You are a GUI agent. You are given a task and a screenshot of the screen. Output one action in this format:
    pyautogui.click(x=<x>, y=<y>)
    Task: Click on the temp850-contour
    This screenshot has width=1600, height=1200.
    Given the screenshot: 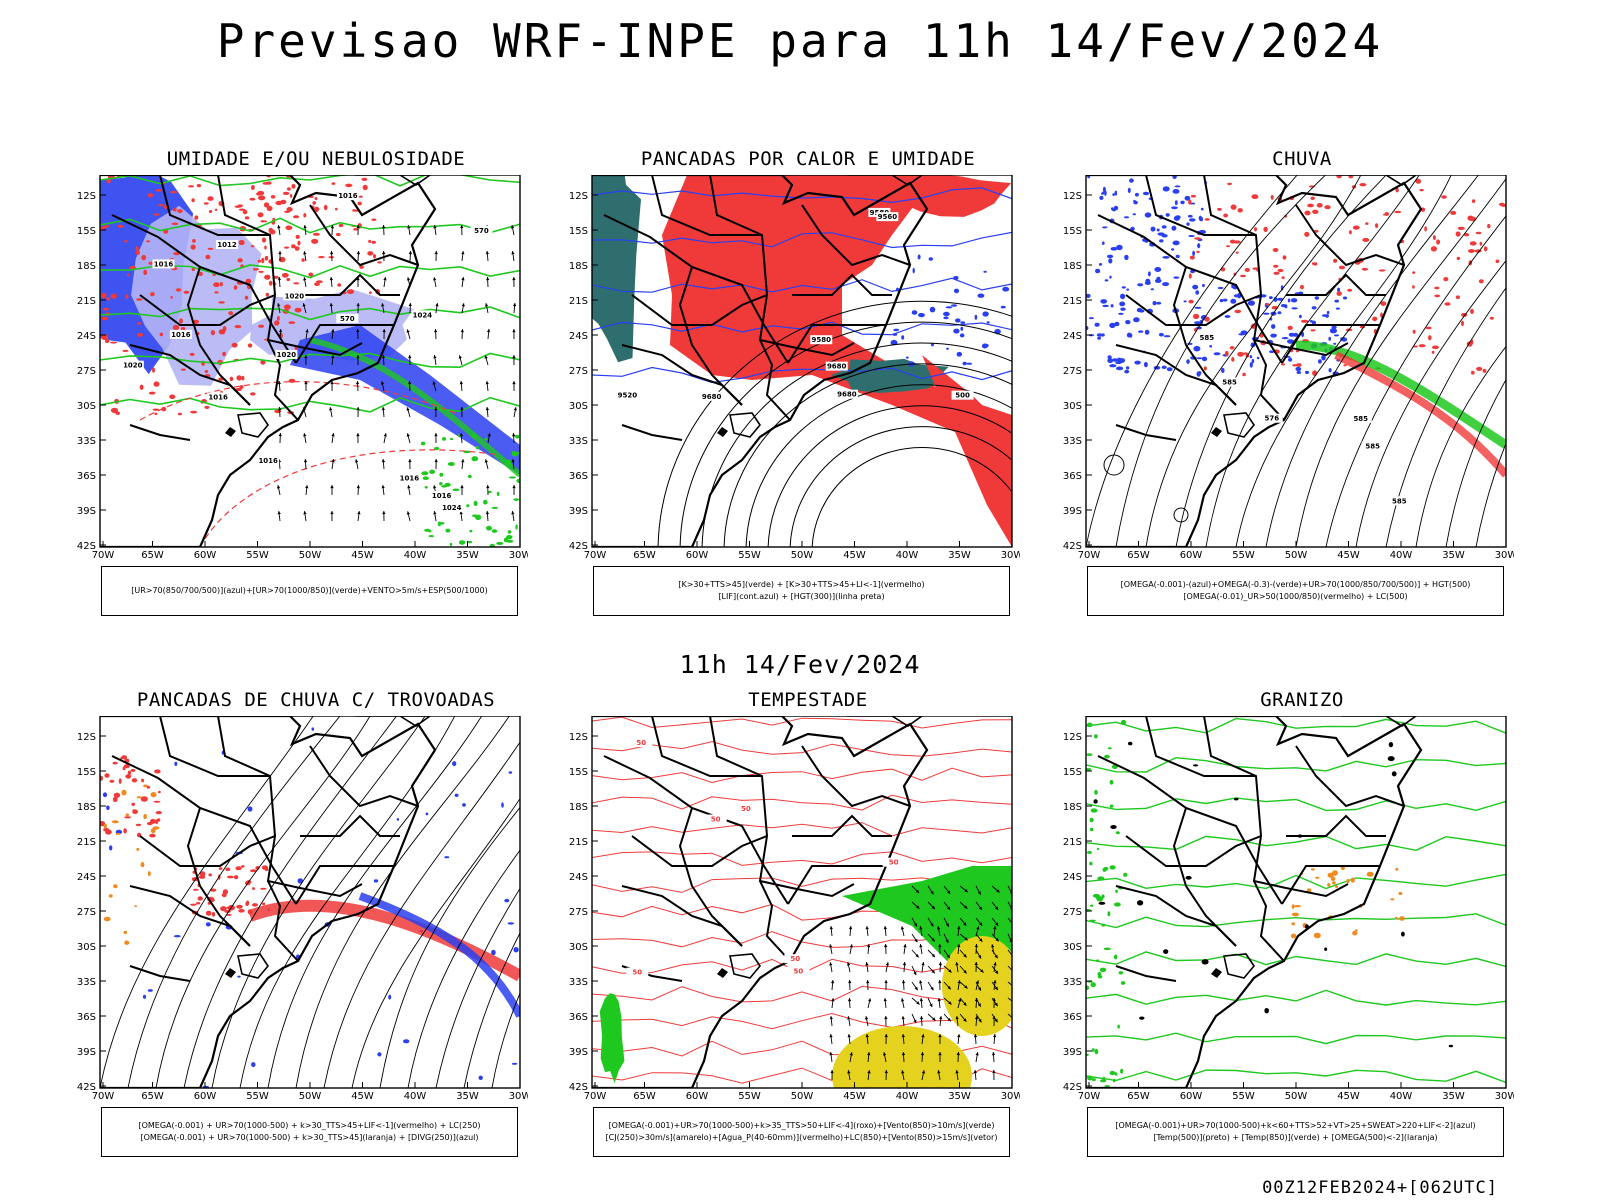 What is the action you would take?
    pyautogui.click(x=1296, y=959)
    